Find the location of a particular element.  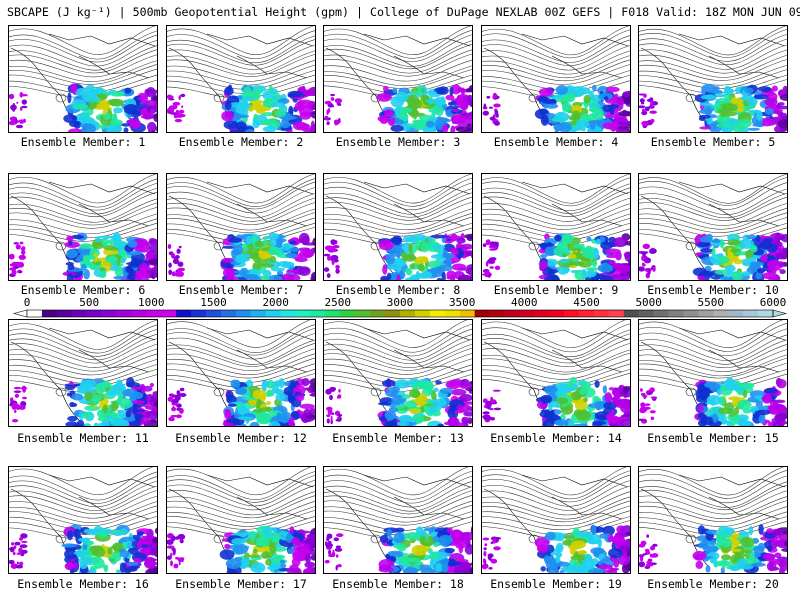

ensemble-member-label: Ensemble Member: 10 is located at coordinates (713, 290).